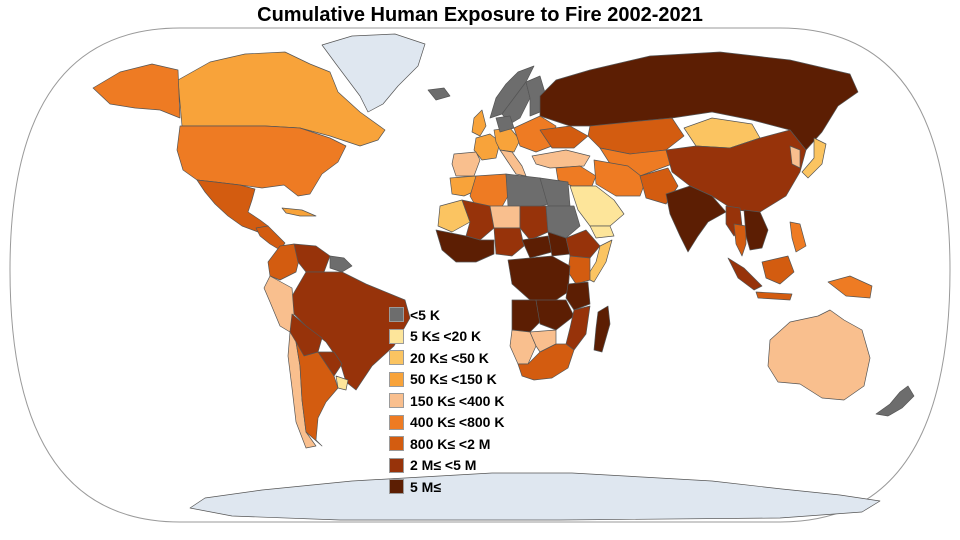 This screenshot has height=540, width=960. Describe the element at coordinates (564, 137) in the screenshot. I see `region-ukraine` at that location.